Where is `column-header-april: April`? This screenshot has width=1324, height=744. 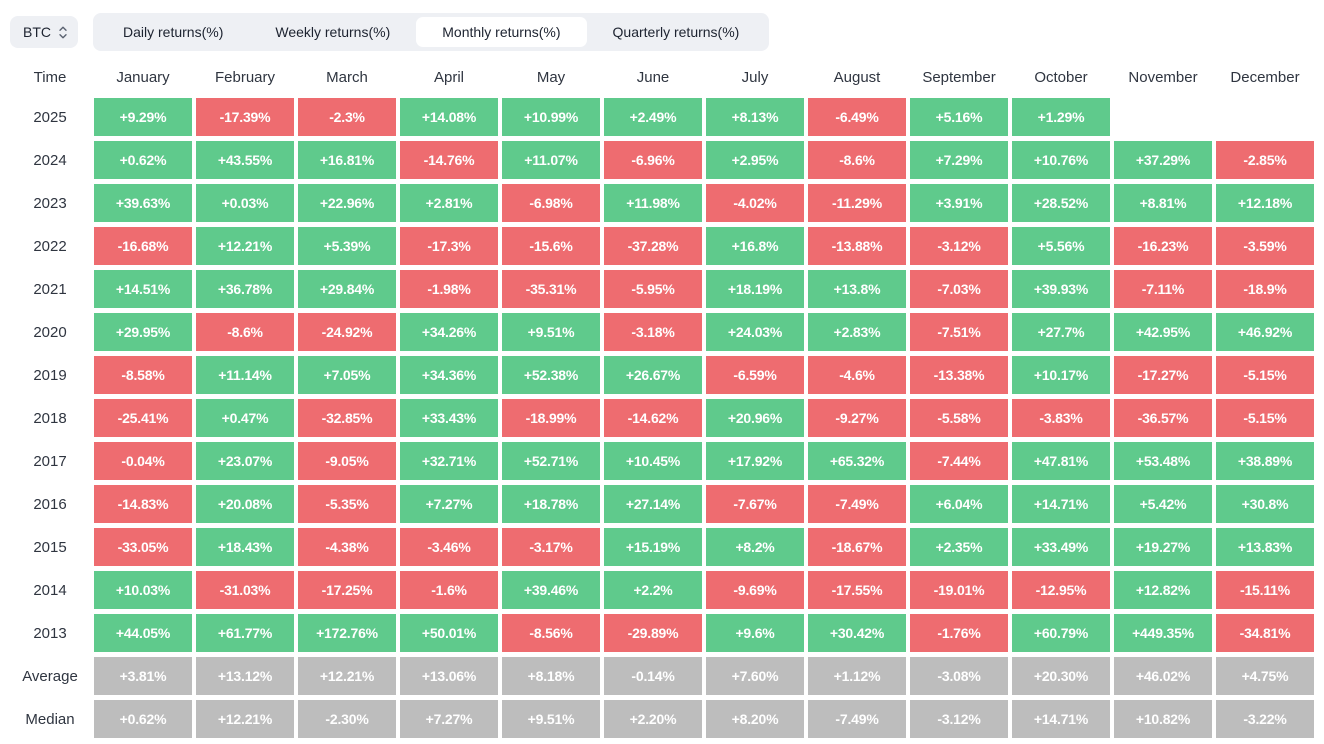
column-header-april: April is located at coordinates (448, 77).